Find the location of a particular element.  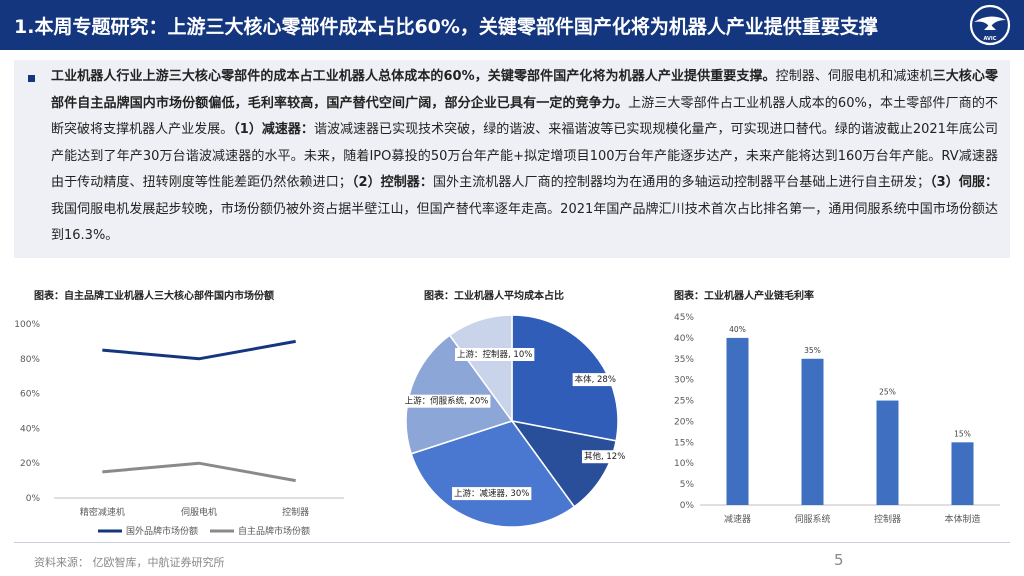

y-tick-label: 10% is located at coordinates (684, 464).